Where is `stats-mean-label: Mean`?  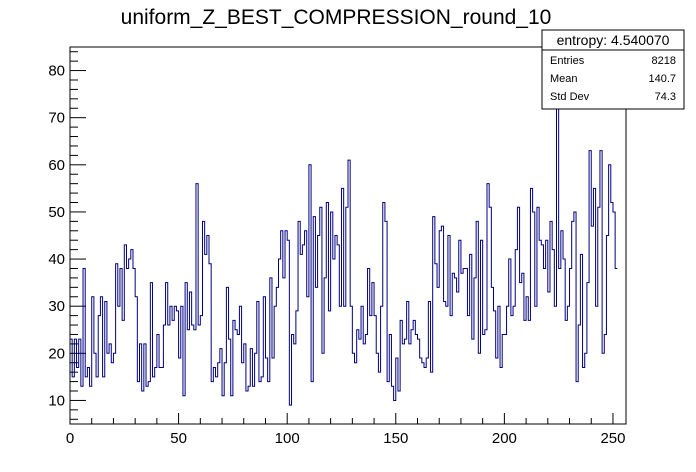
stats-mean-label: Mean is located at coordinates (564, 79).